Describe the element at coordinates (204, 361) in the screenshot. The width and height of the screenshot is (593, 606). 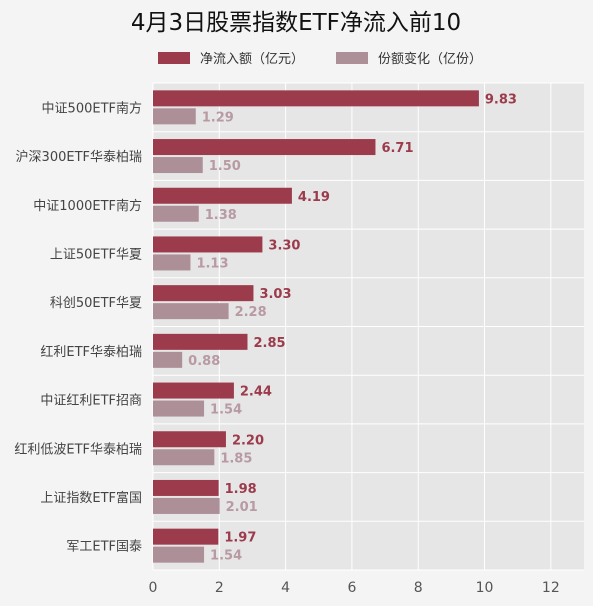
I see `value-label-share-change: 0.88` at that location.